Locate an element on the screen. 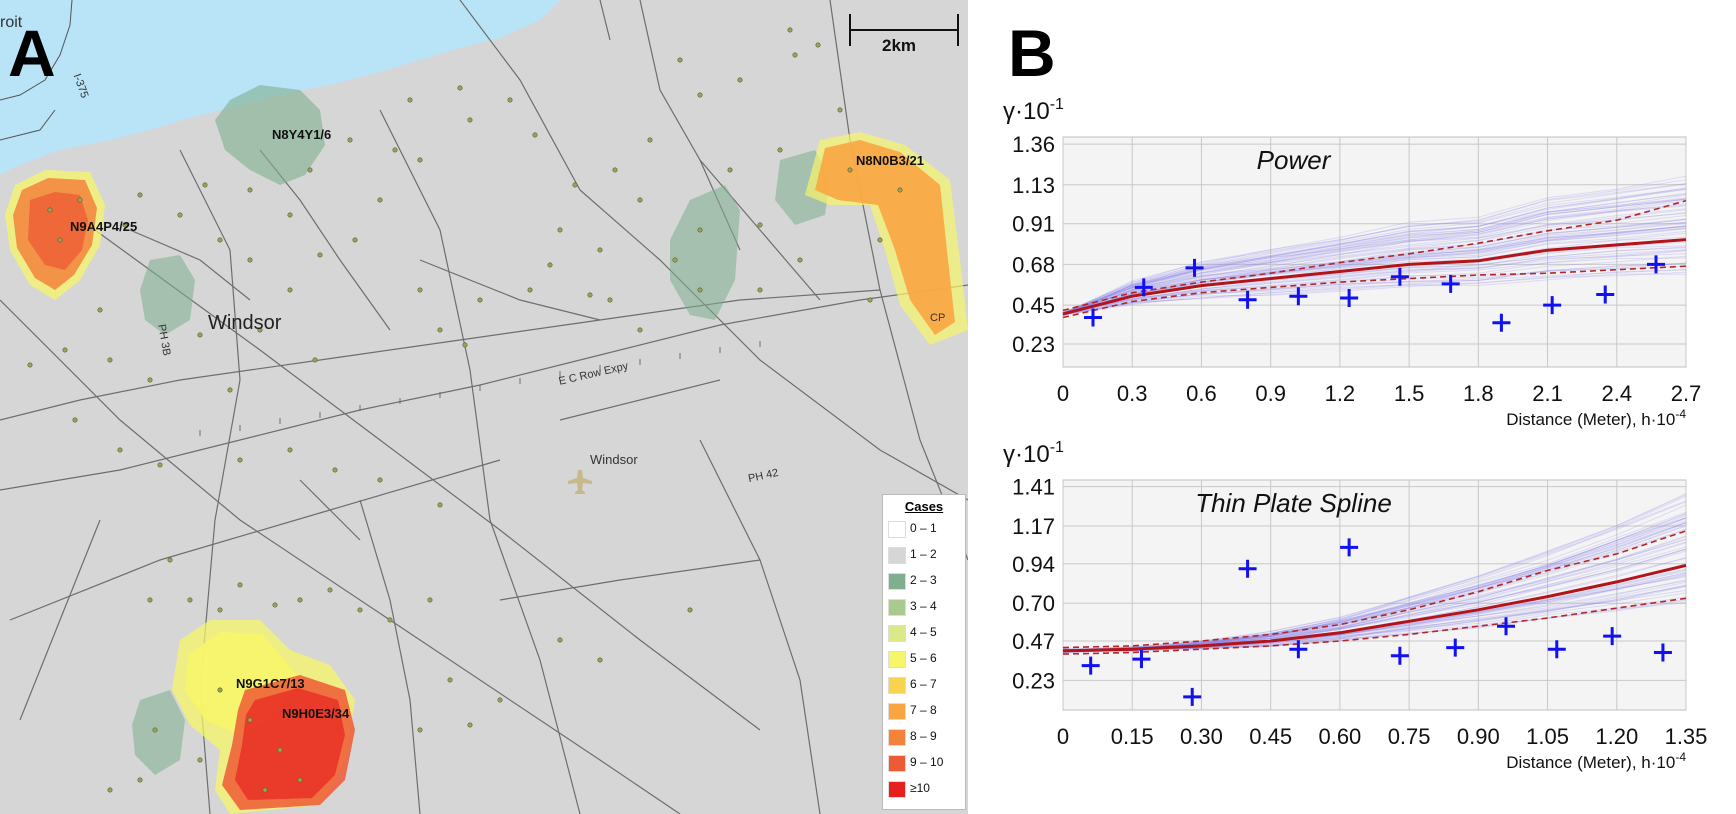 The image size is (1736, 814). scalebar is located at coordinates (904, 30).